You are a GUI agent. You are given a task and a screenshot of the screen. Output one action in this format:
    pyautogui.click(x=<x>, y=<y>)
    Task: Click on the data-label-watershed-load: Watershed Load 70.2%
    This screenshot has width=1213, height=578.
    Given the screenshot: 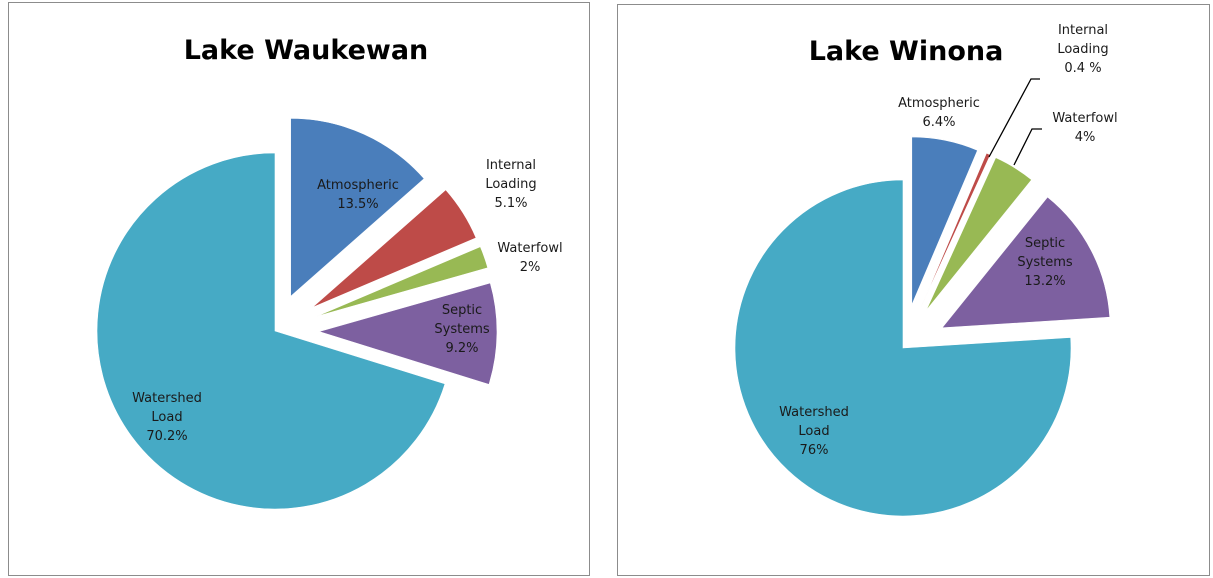 What is the action you would take?
    pyautogui.click(x=167, y=417)
    